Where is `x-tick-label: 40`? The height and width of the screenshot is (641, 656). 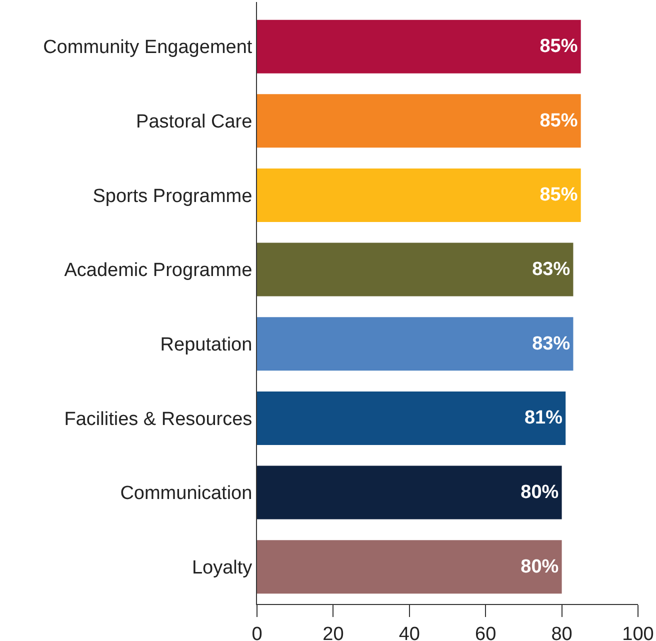 x-tick-label: 40 is located at coordinates (409, 632).